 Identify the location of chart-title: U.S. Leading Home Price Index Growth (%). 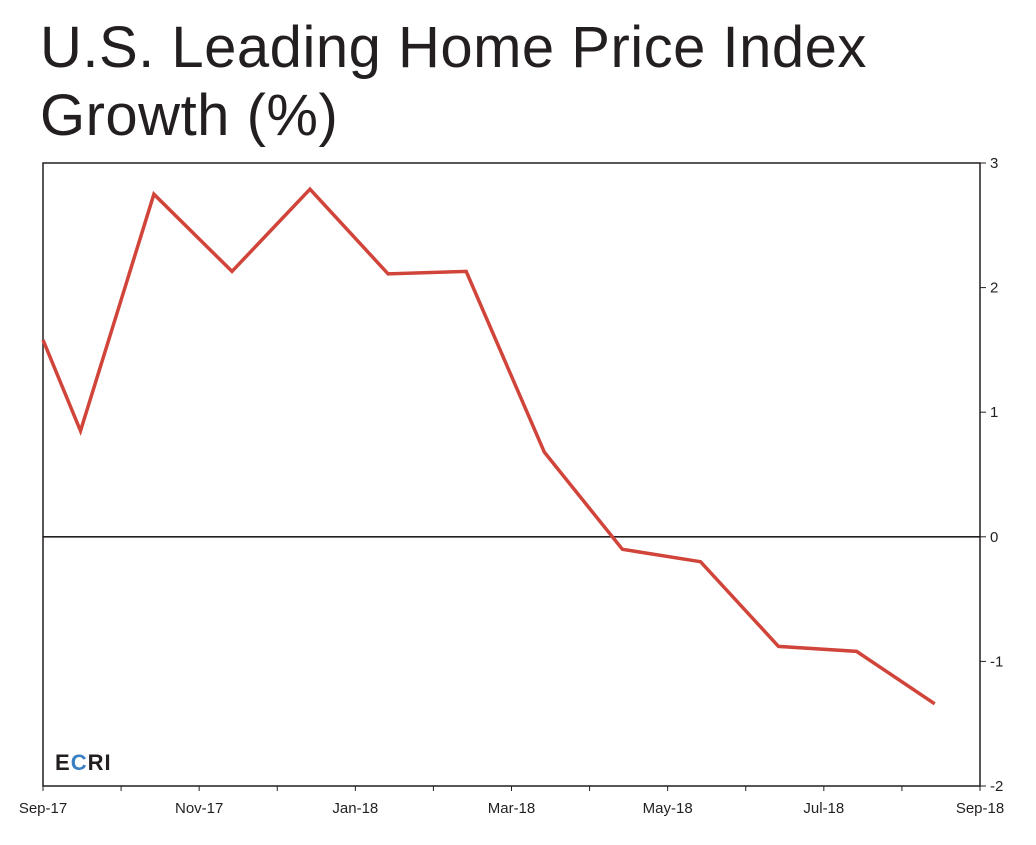
(453, 82).